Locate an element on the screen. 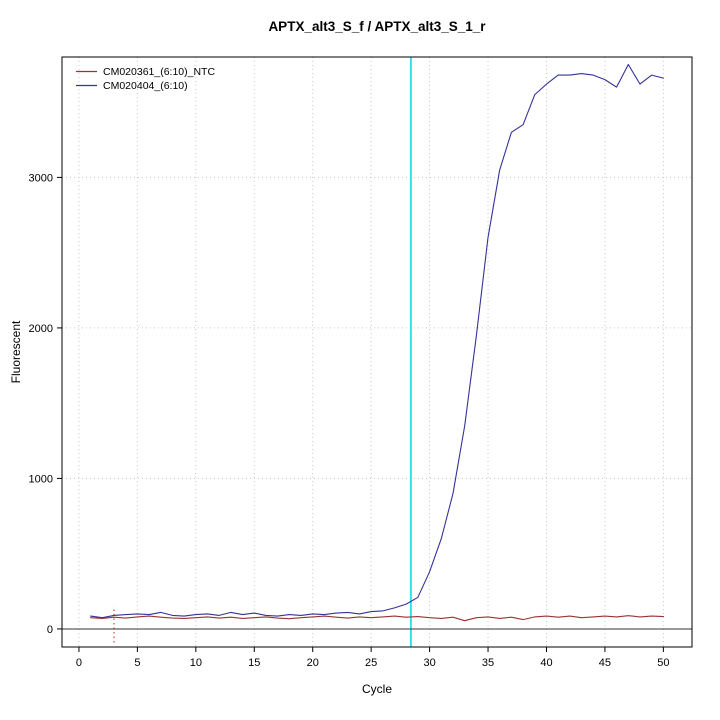  y-tick-label: 3000 is located at coordinates (41, 178).